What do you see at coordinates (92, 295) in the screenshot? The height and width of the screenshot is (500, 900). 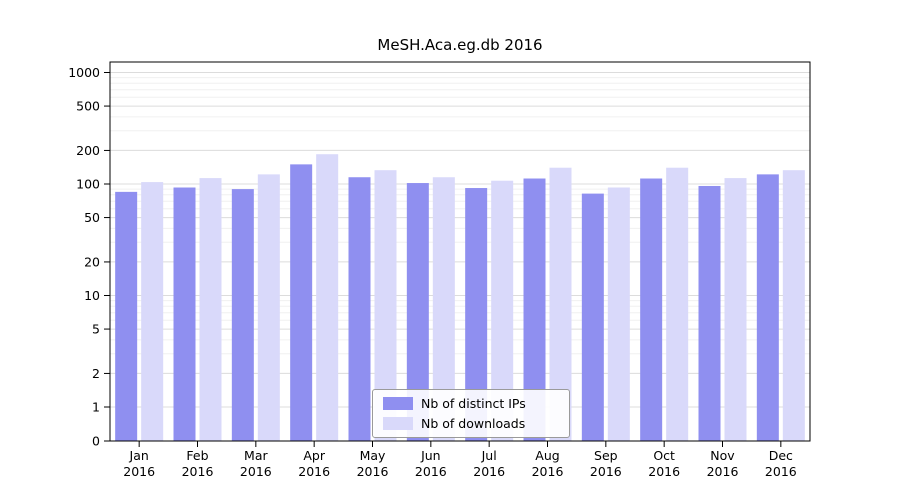 I see `y-tick-label: 10` at bounding box center [92, 295].